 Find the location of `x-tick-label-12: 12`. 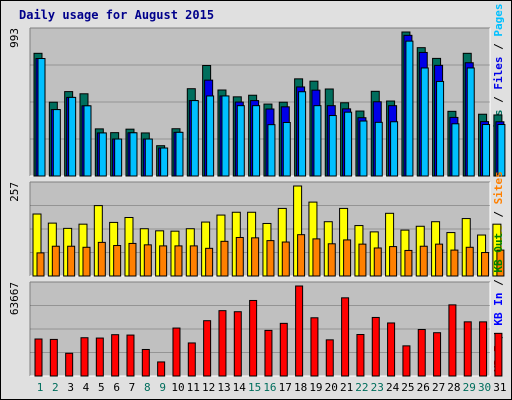

x-tick-label-12: 12 is located at coordinates (208, 387).